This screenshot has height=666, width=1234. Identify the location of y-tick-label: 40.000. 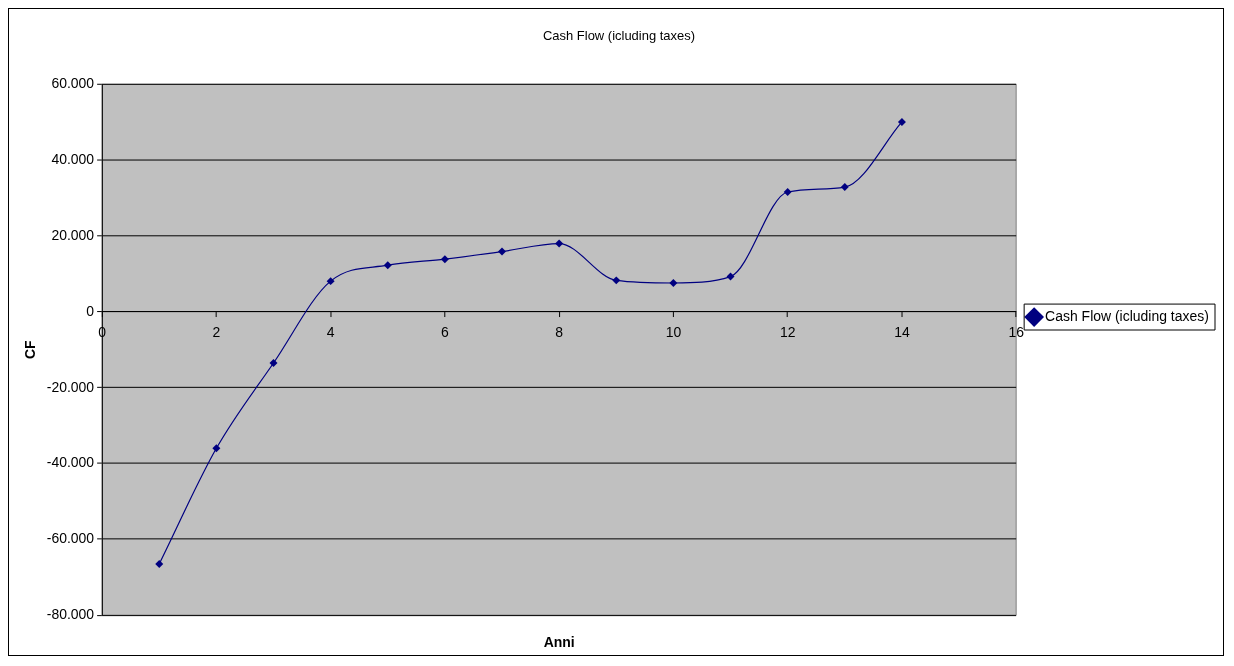
(73, 159).